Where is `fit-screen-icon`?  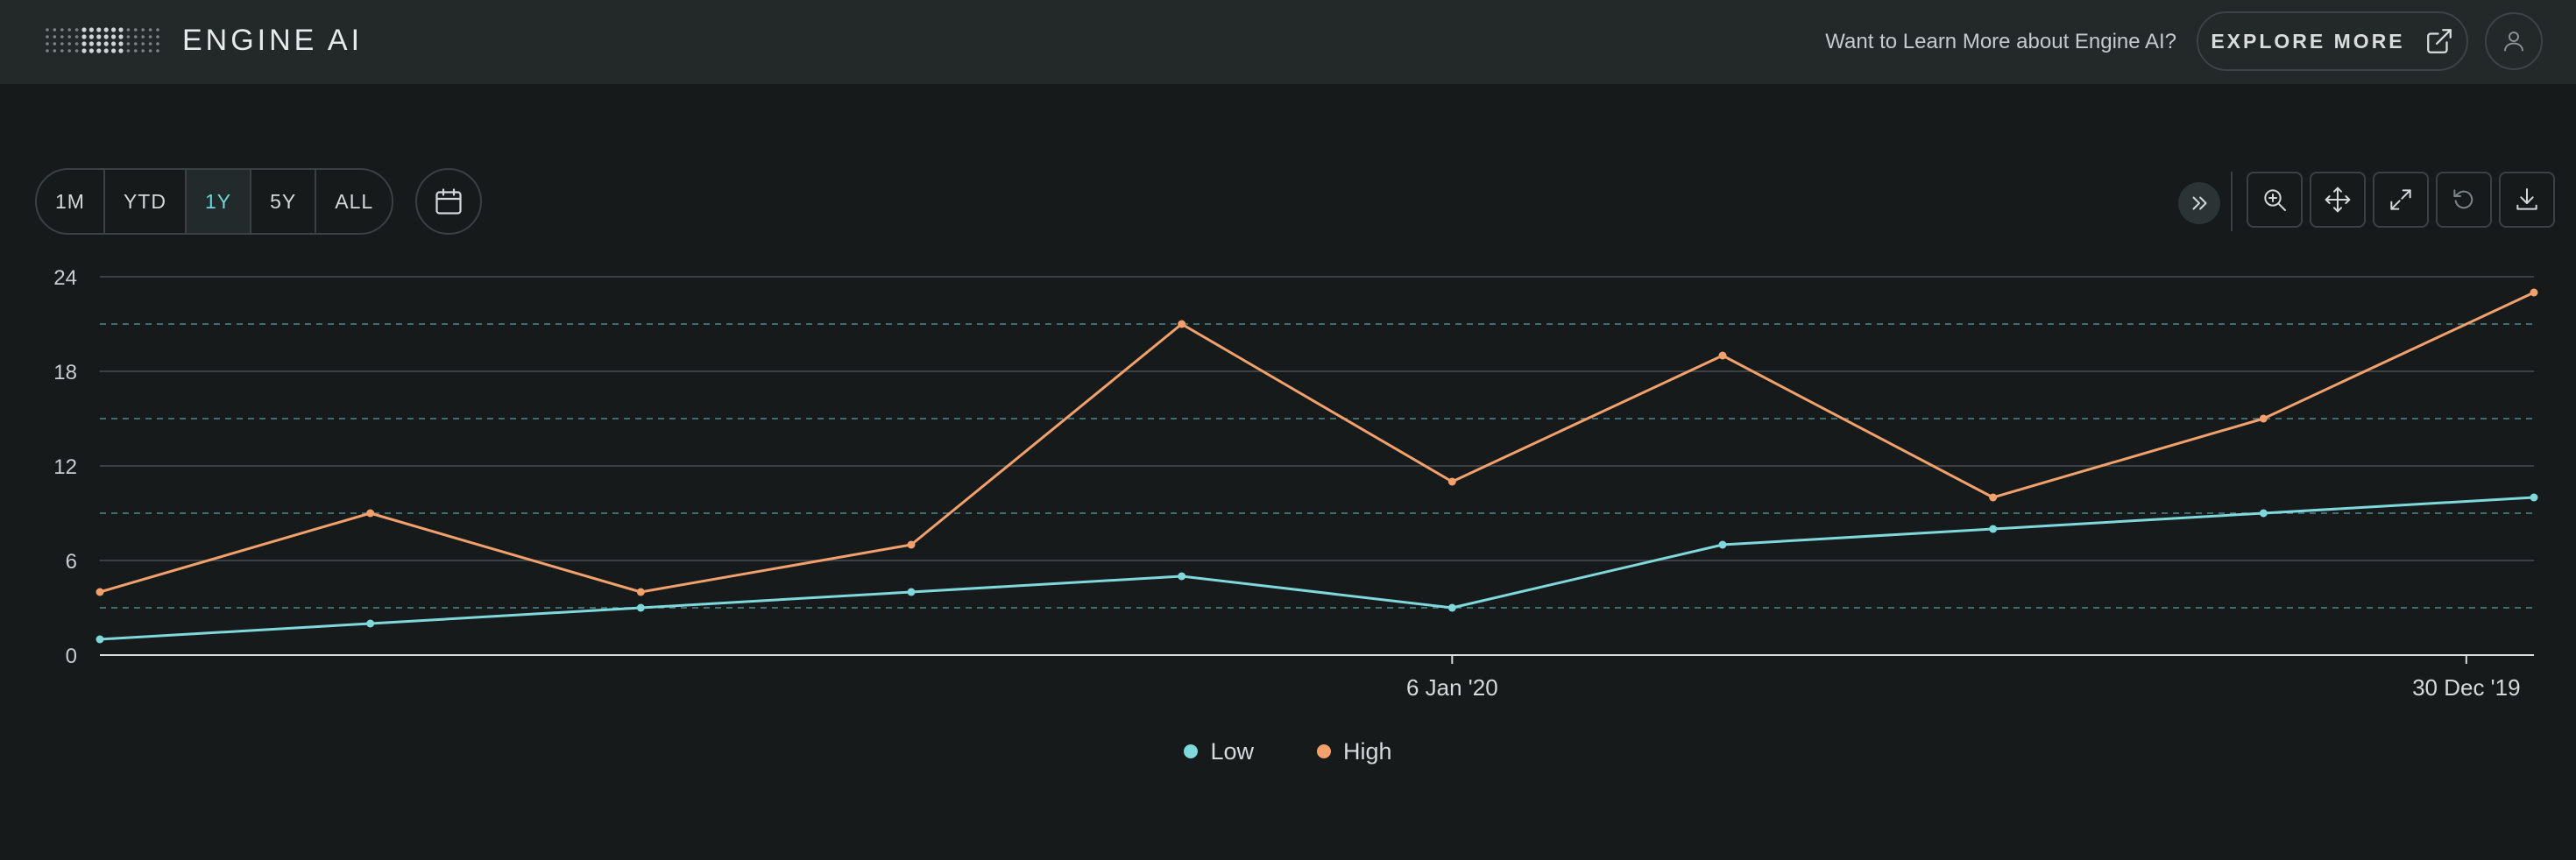 fit-screen-icon is located at coordinates (2400, 200).